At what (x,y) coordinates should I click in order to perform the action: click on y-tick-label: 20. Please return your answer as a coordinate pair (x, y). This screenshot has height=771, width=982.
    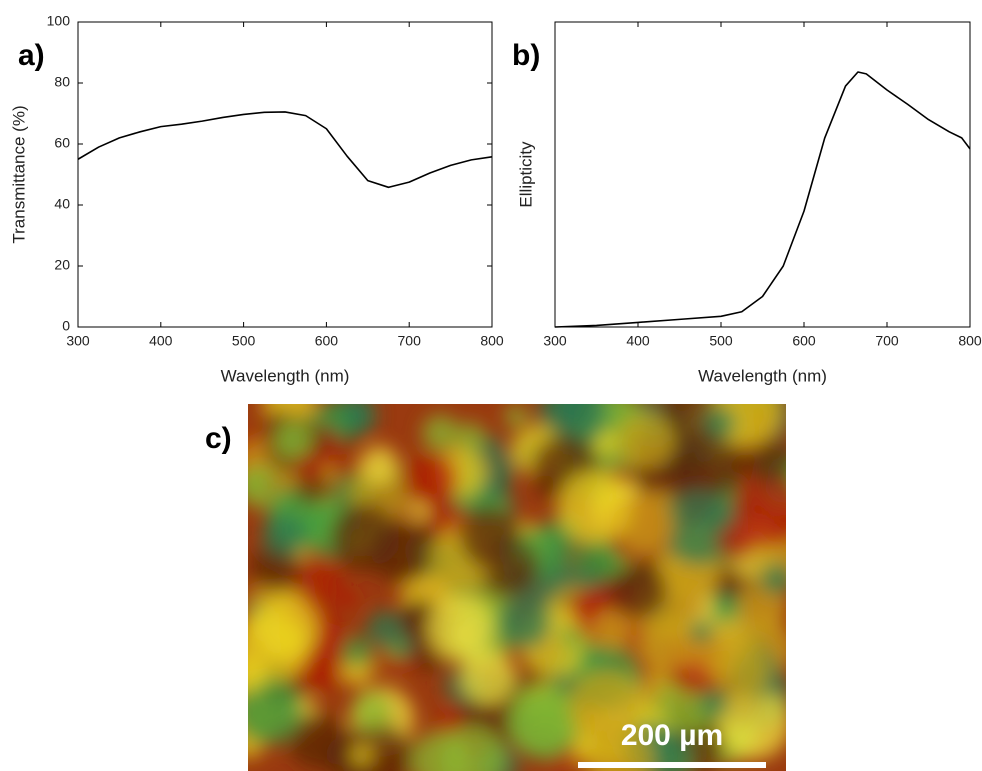
    Looking at the image, I should click on (62, 265).